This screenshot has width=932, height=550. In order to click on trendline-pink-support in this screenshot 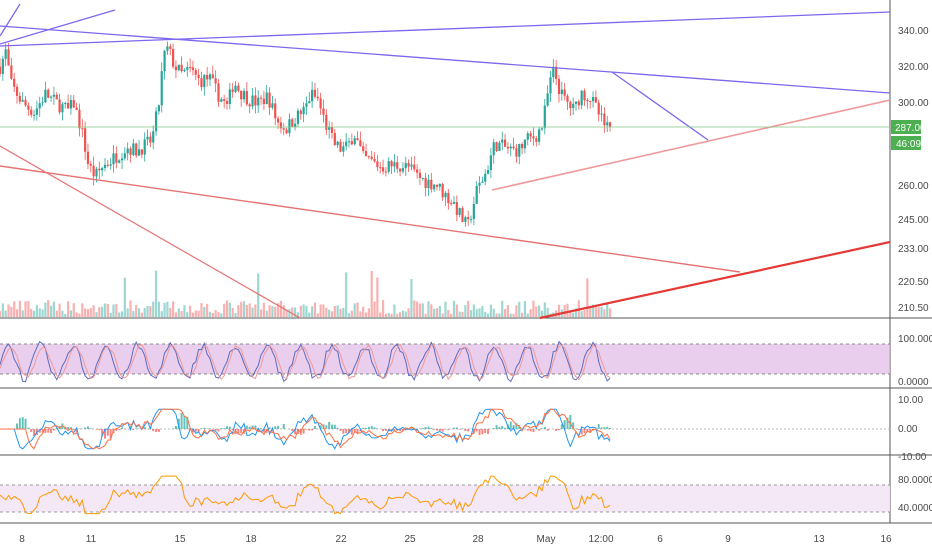, I will do `click(691, 145)`.